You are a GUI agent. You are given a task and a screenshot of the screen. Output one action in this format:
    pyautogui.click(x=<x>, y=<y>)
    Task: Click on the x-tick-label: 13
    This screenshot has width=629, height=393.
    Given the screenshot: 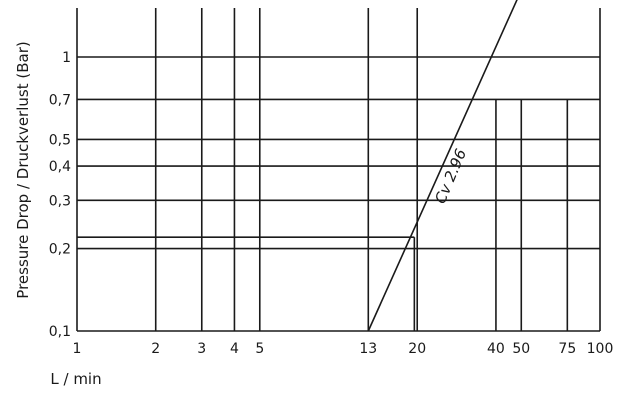 What is the action you would take?
    pyautogui.click(x=368, y=349)
    